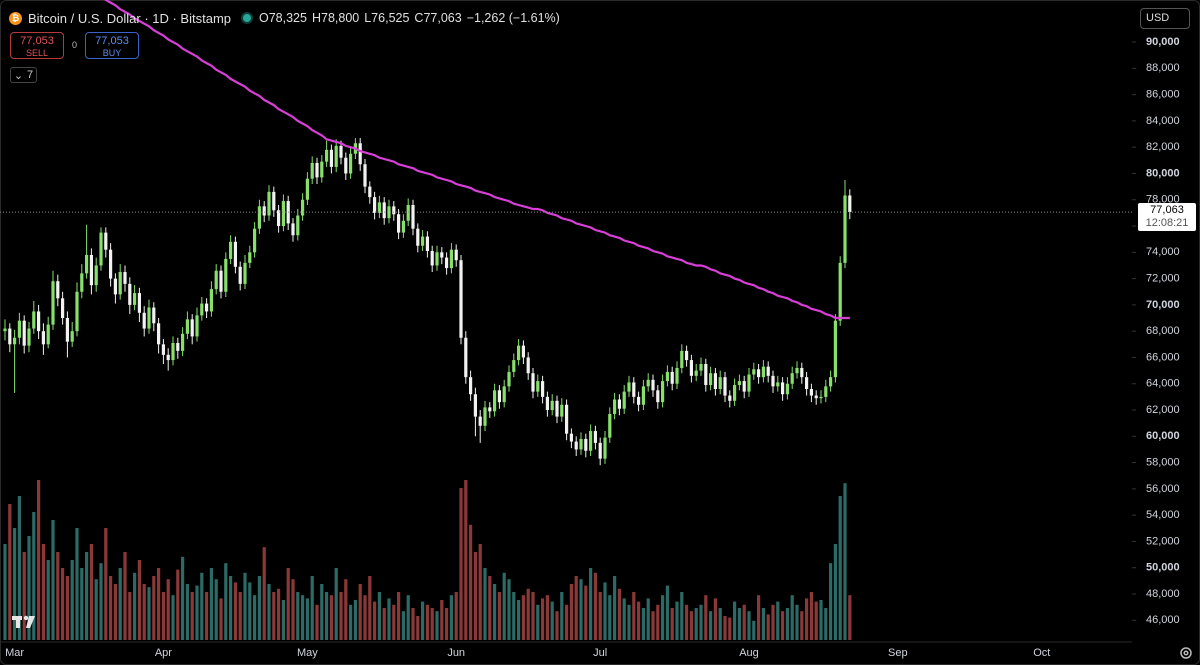 The image size is (1200, 665). Describe the element at coordinates (112, 53) in the screenshot. I see `buy-label: BUY` at that location.